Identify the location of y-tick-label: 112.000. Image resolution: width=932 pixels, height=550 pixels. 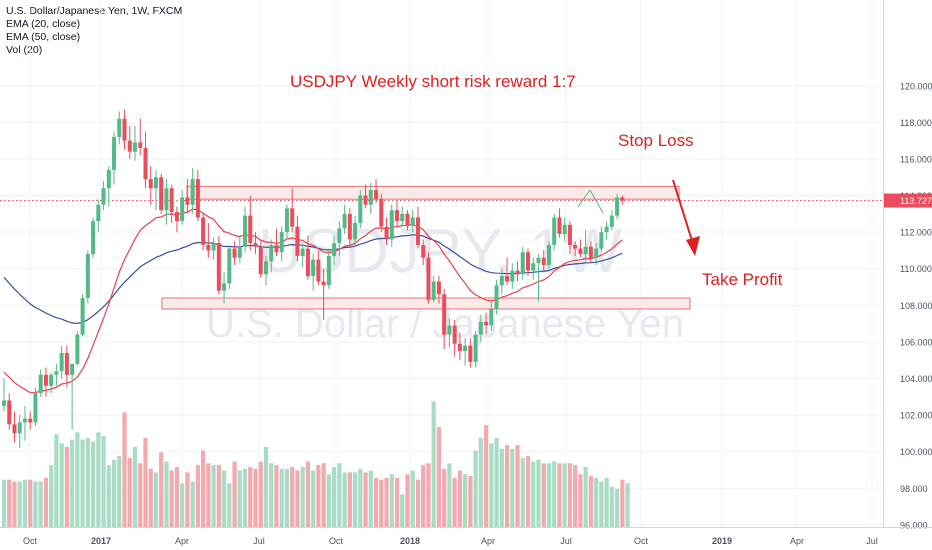
(916, 233).